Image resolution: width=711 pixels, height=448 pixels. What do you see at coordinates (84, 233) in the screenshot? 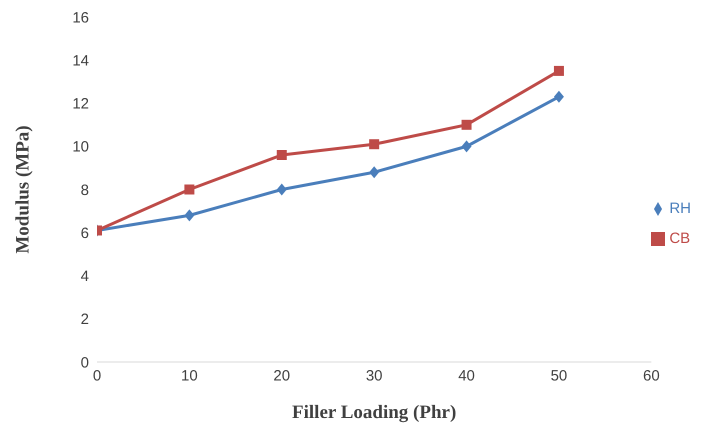
I see `y-tick-label: 6` at bounding box center [84, 233].